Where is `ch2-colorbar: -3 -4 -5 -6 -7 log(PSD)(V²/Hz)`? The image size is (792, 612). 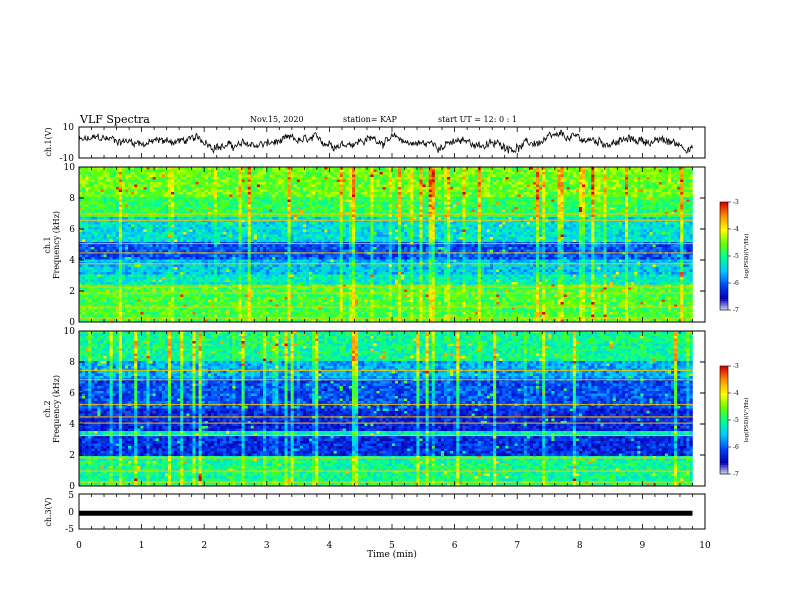
ch2-colorbar: -3 -4 -5 -6 -7 log(PSD)(V²/Hz) is located at coordinates (734, 420).